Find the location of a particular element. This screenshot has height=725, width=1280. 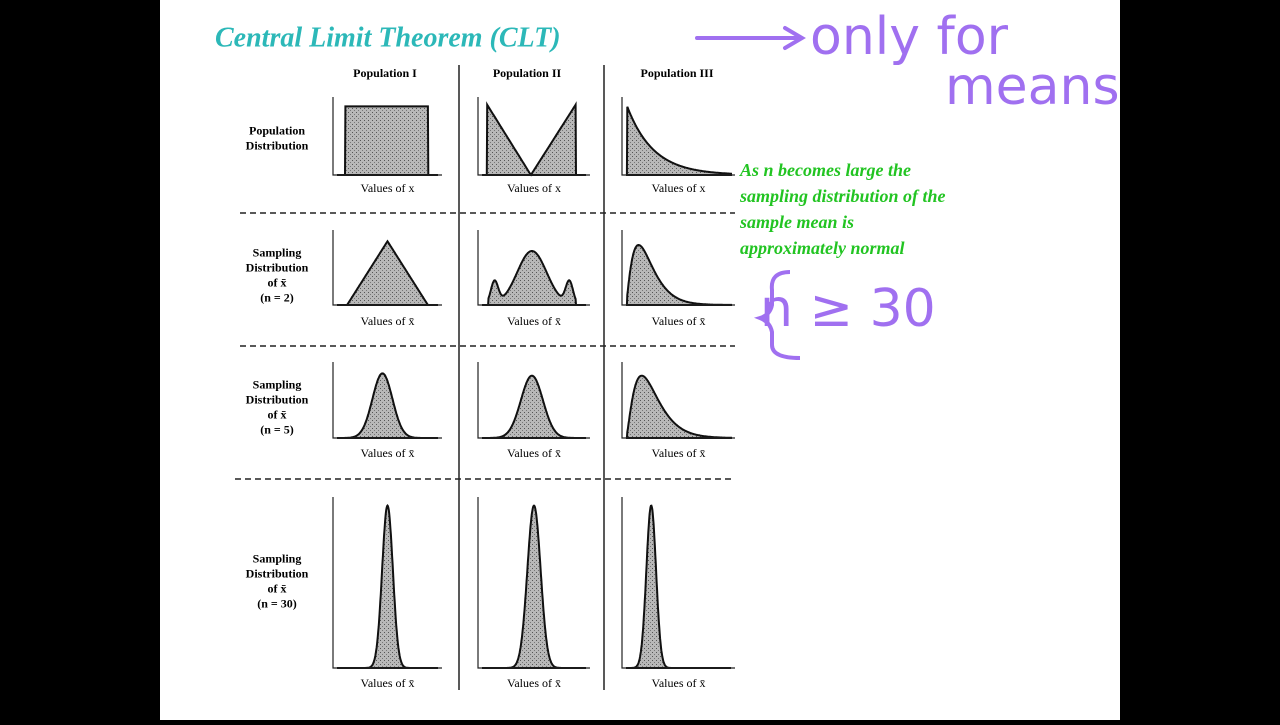

row-label: (n = 2) is located at coordinates (277, 297).